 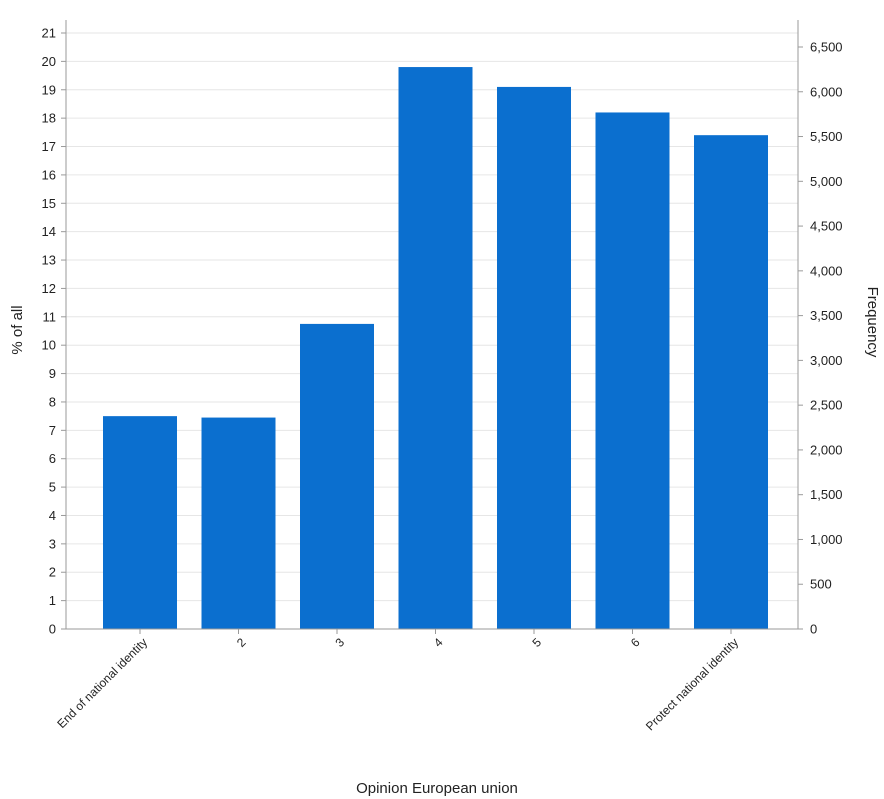 I want to click on right-tick-label: 2,000, so click(x=826, y=449).